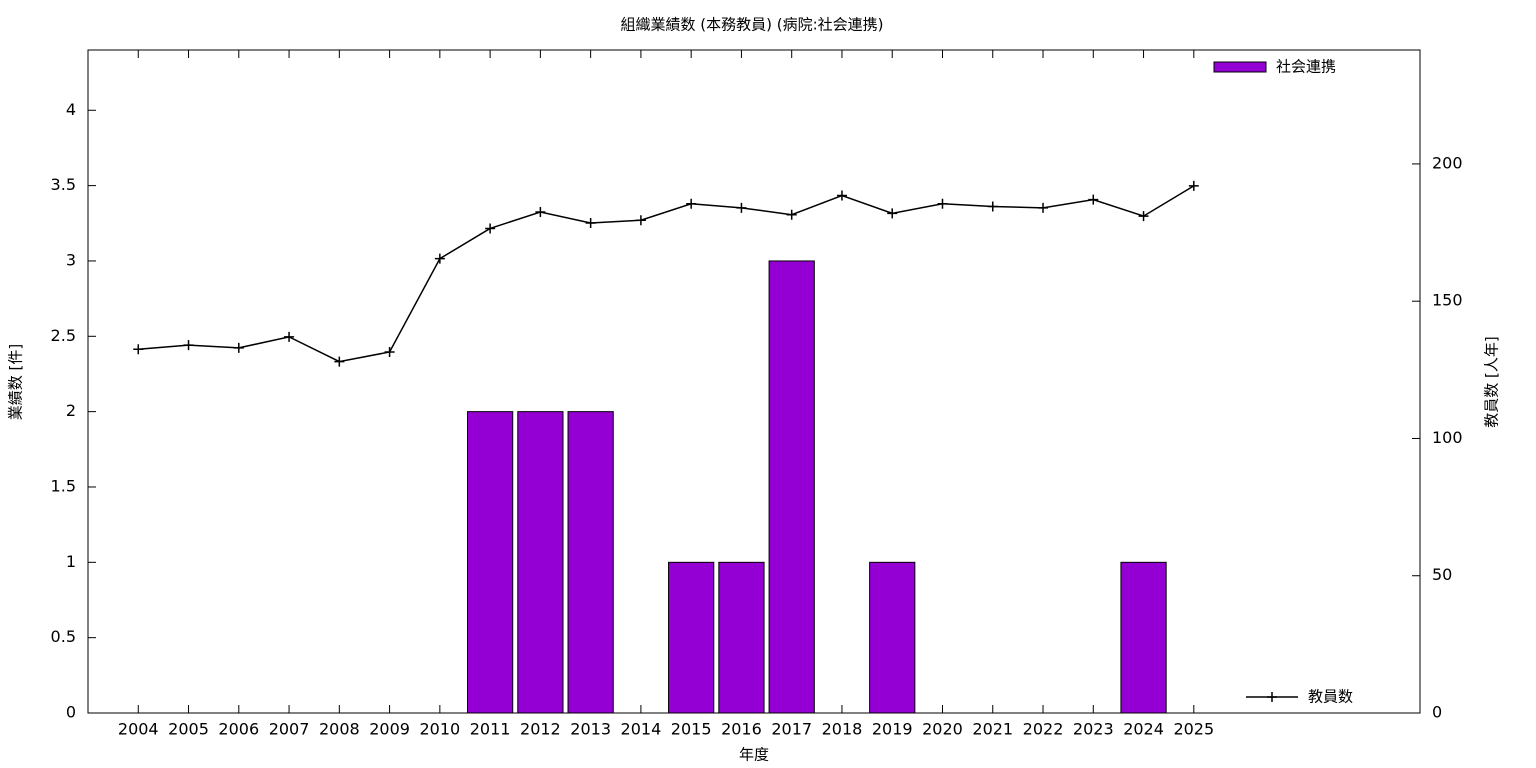 The height and width of the screenshot is (768, 1536). What do you see at coordinates (842, 729) in the screenshot?
I see `x-tick-label: 2018` at bounding box center [842, 729].